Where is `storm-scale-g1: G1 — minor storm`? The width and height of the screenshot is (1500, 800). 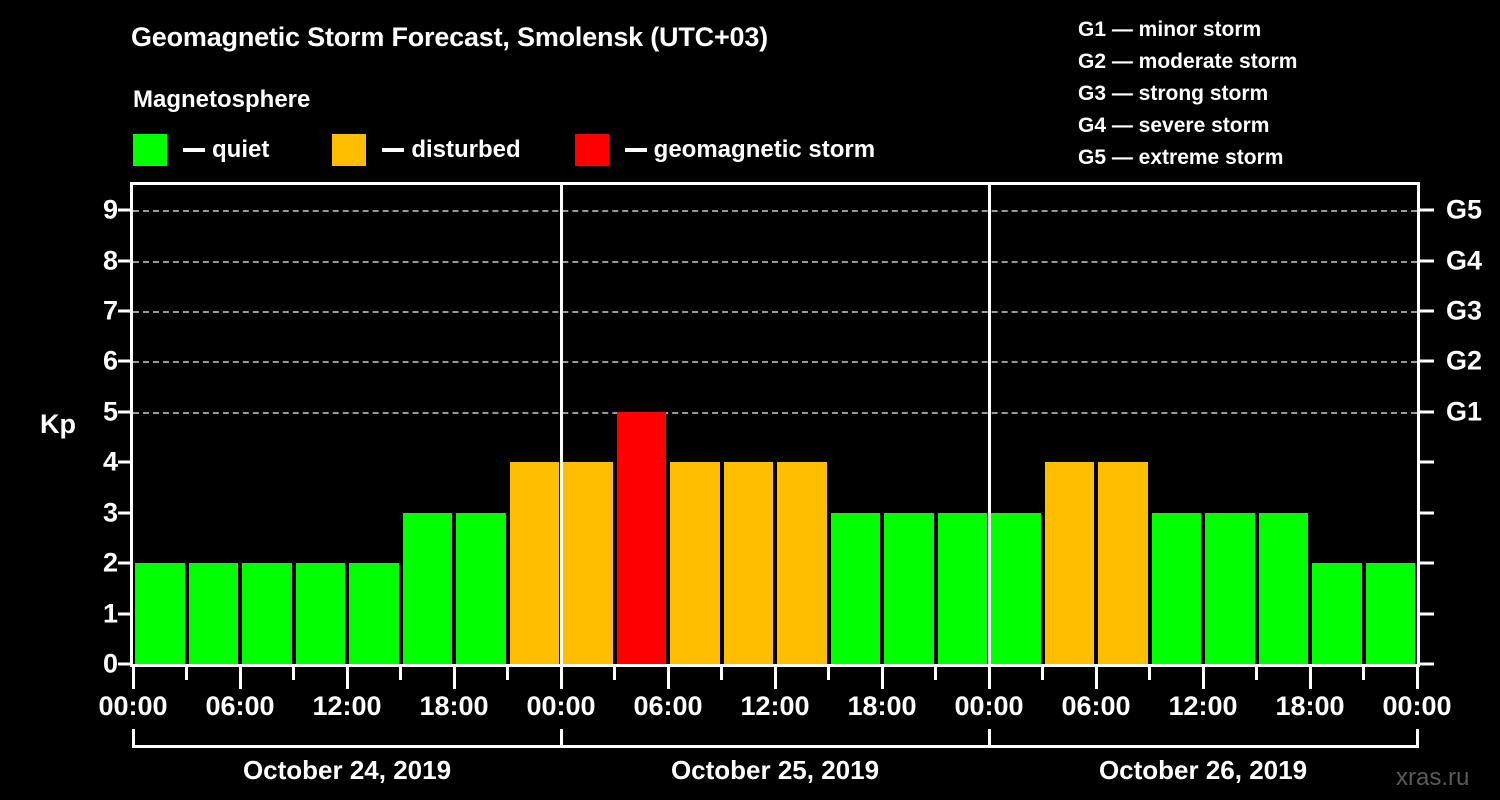 storm-scale-g1: G1 — minor storm is located at coordinates (1170, 29).